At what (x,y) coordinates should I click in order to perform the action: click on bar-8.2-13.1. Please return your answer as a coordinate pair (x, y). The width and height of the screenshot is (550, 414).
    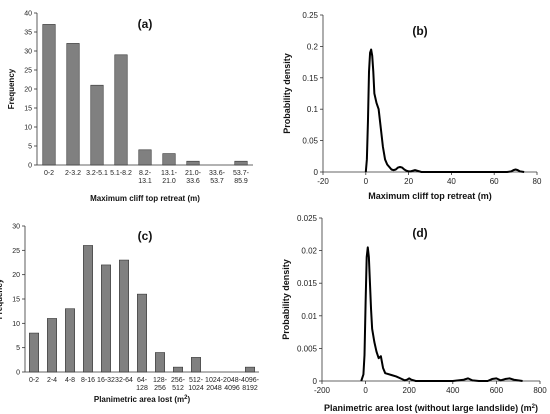
    Looking at the image, I should click on (145, 157).